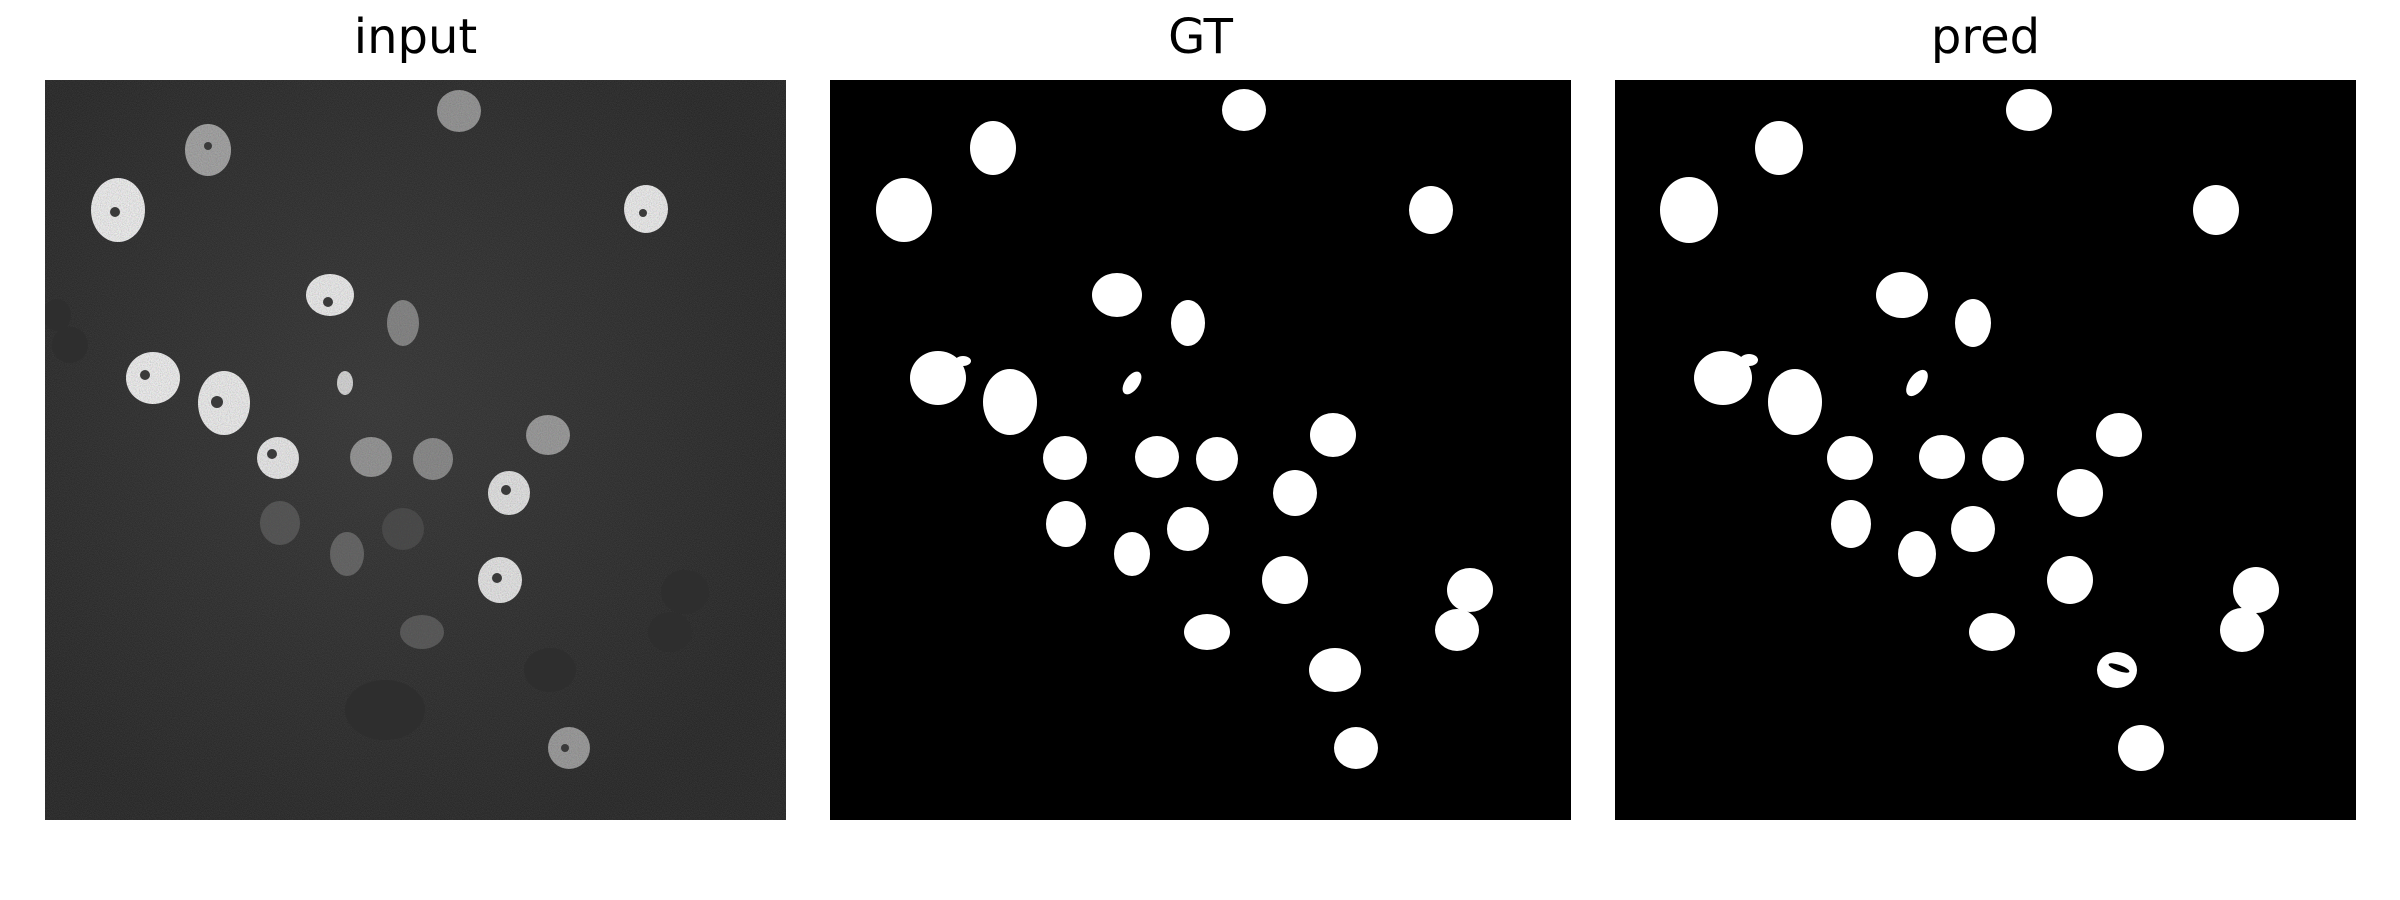  What do you see at coordinates (415, 37) in the screenshot?
I see `panel-title-input: input` at bounding box center [415, 37].